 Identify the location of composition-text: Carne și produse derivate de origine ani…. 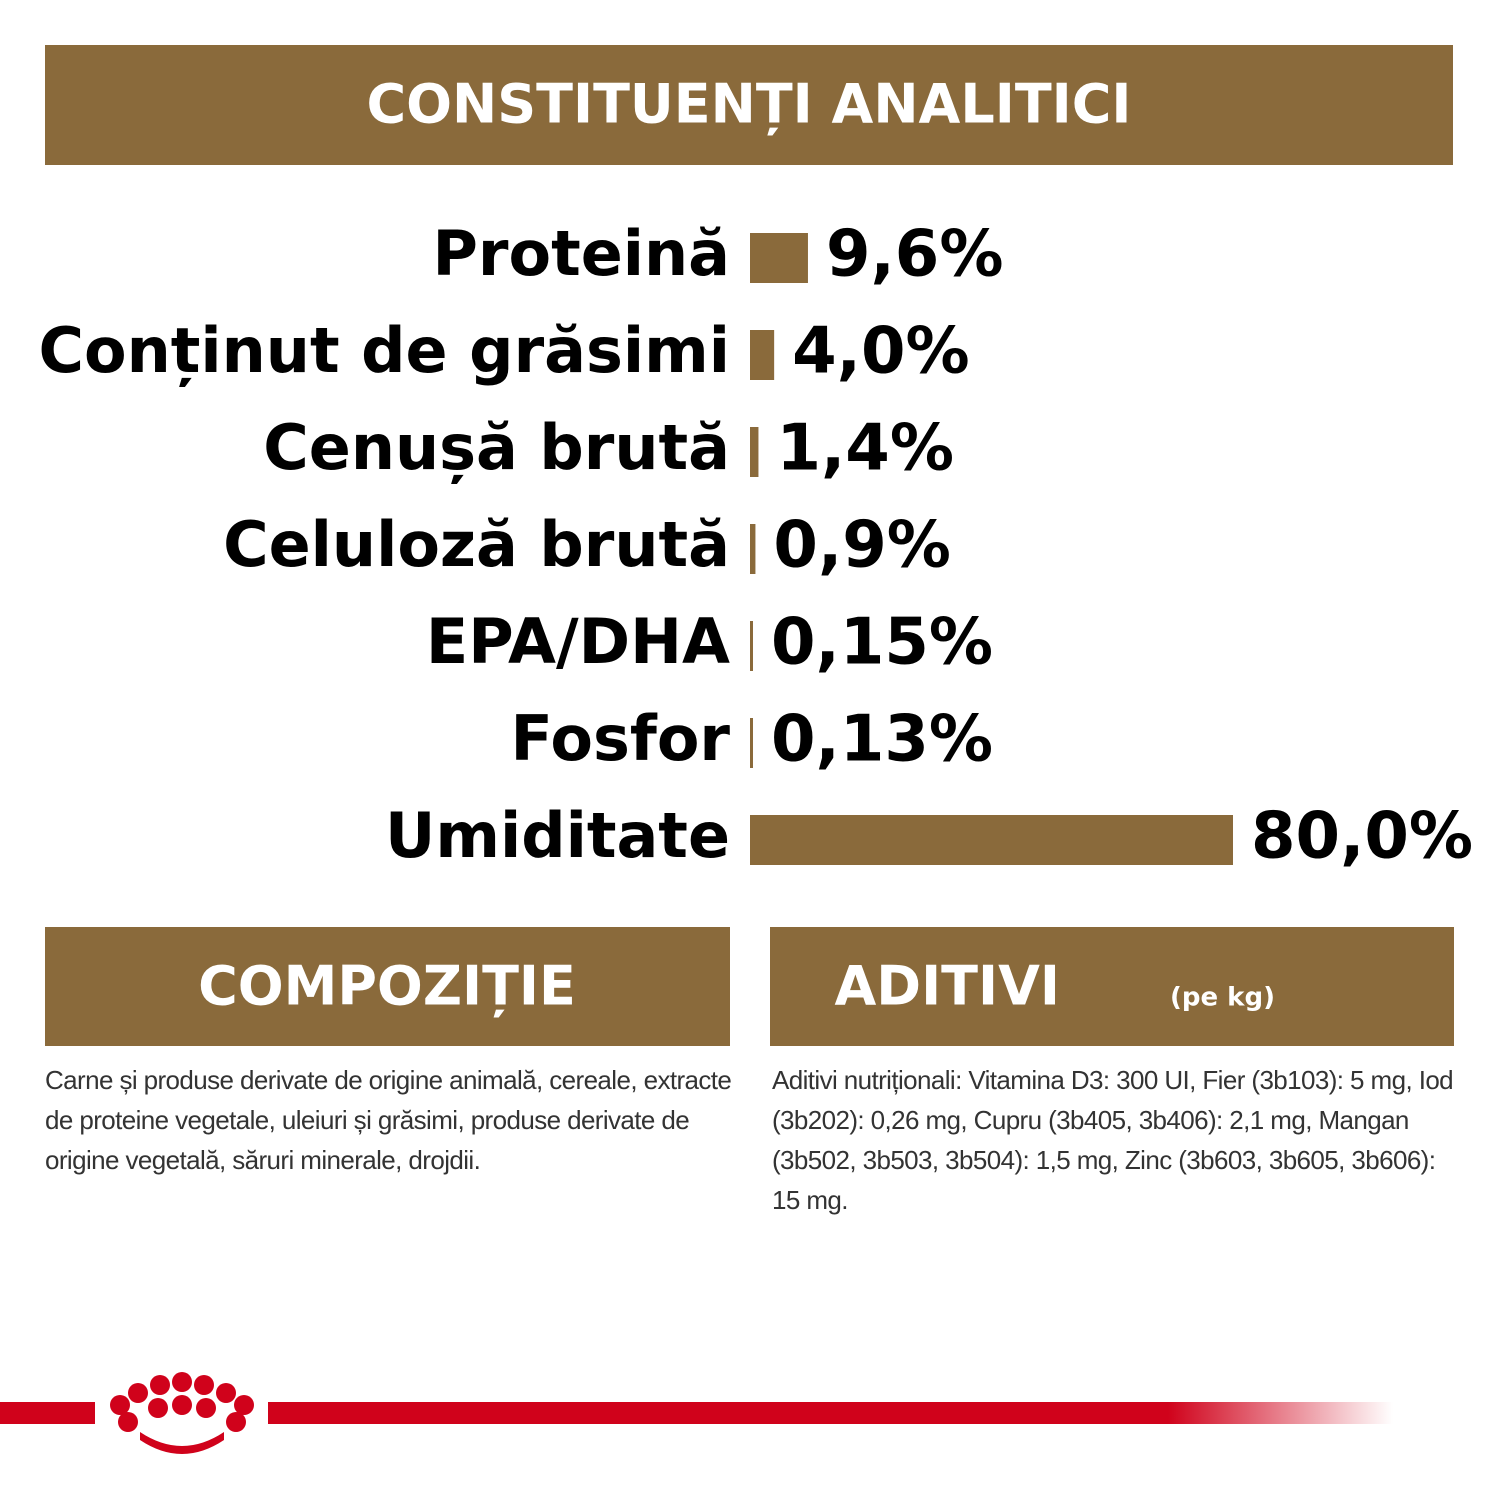
(388, 1120).